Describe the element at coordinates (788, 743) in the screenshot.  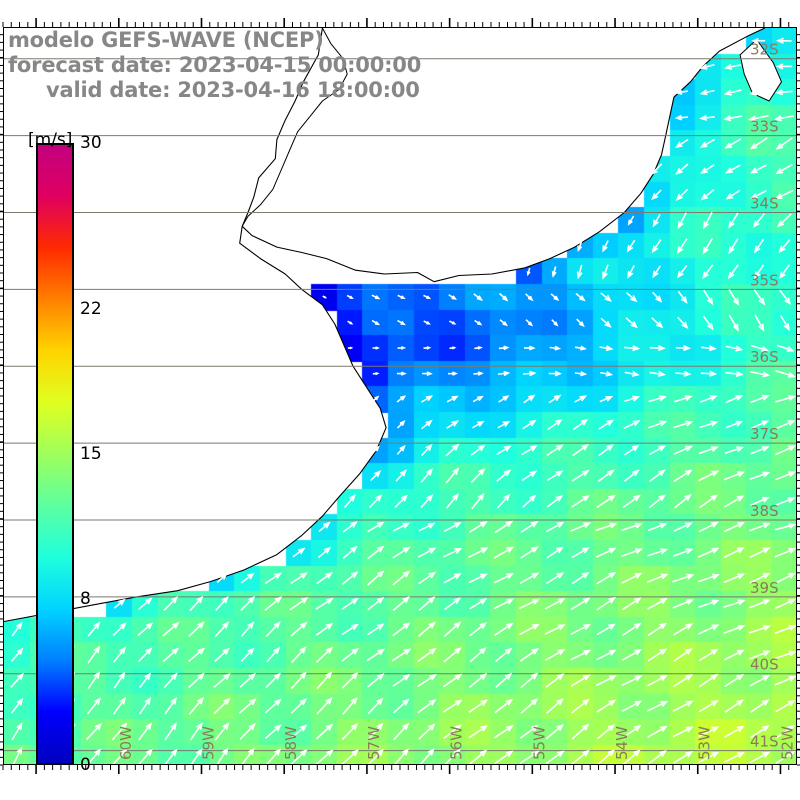
I see `lon-tick-label: 52W` at that location.